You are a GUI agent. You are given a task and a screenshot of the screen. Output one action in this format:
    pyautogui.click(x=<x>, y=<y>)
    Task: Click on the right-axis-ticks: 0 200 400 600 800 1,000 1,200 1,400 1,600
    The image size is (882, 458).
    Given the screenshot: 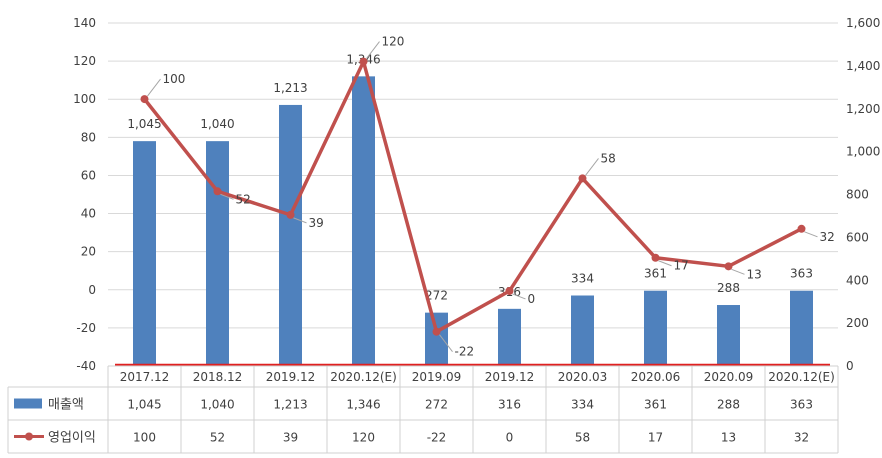 What is the action you would take?
    pyautogui.click(x=863, y=194)
    